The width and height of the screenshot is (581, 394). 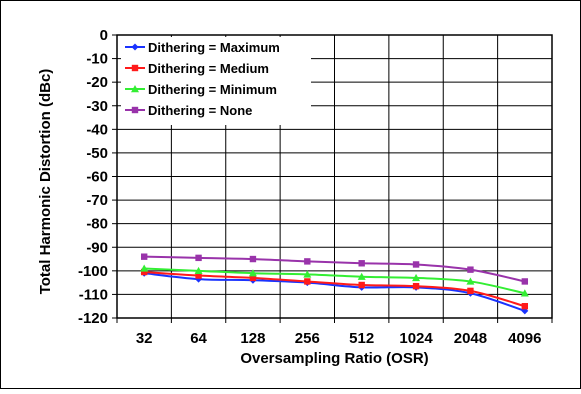 What do you see at coordinates (93, 318) in the screenshot?
I see `y-tick-label: -120` at bounding box center [93, 318].